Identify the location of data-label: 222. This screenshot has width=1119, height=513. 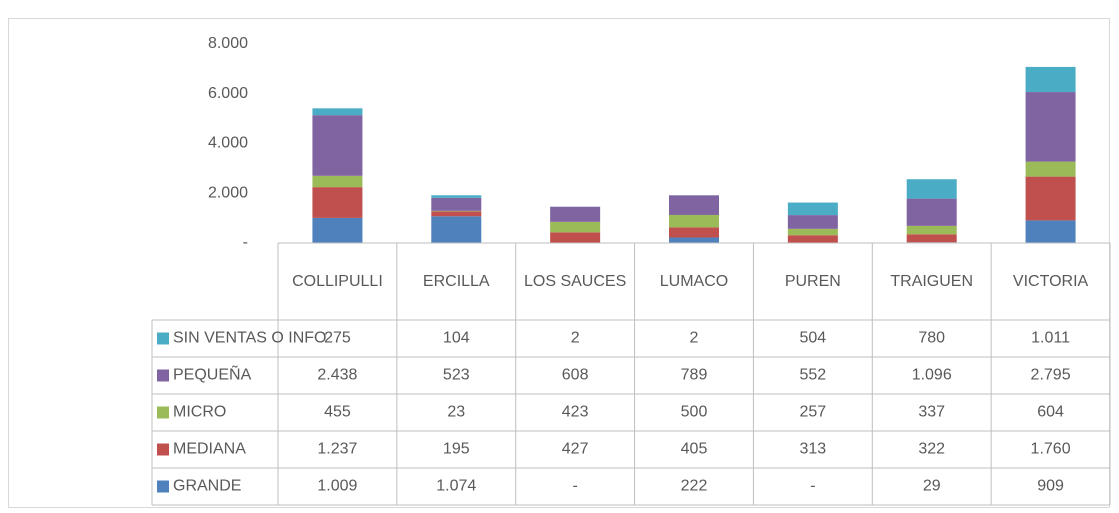
(694, 486).